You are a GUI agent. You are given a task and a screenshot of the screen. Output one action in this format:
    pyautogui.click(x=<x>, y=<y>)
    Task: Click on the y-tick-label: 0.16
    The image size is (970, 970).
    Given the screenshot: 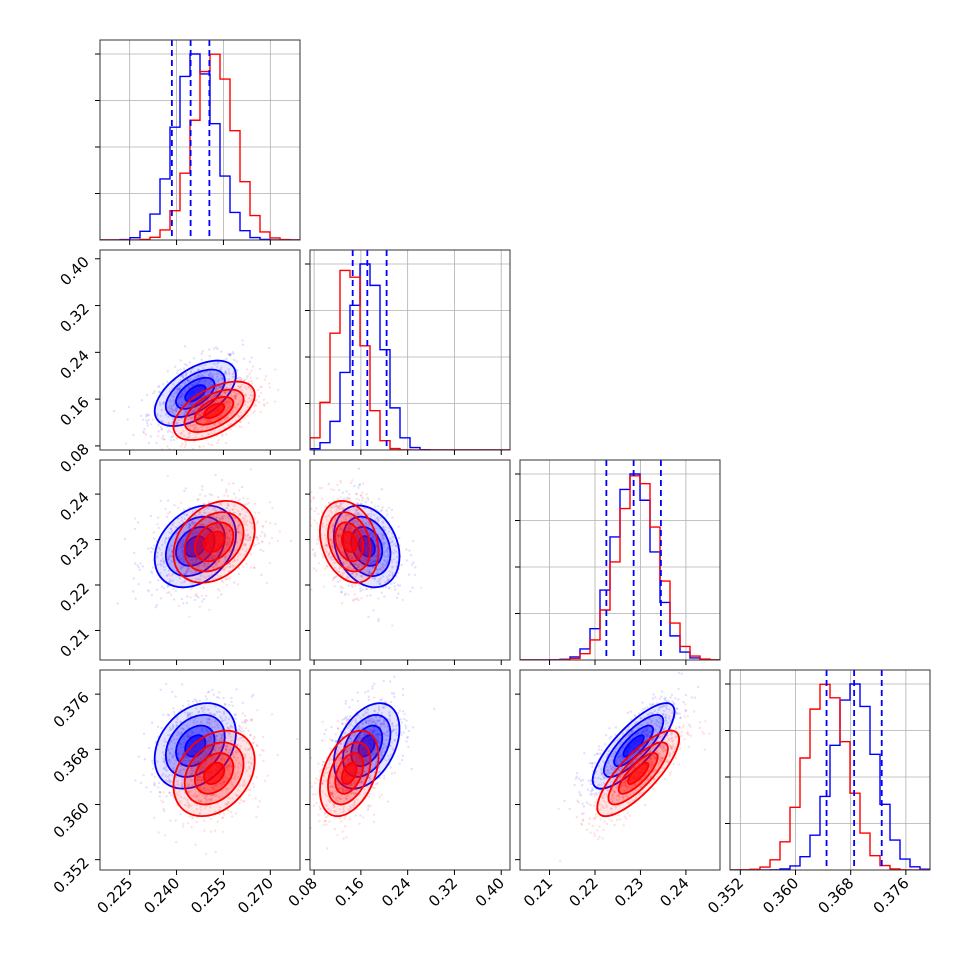 What is the action you would take?
    pyautogui.click(x=74, y=411)
    